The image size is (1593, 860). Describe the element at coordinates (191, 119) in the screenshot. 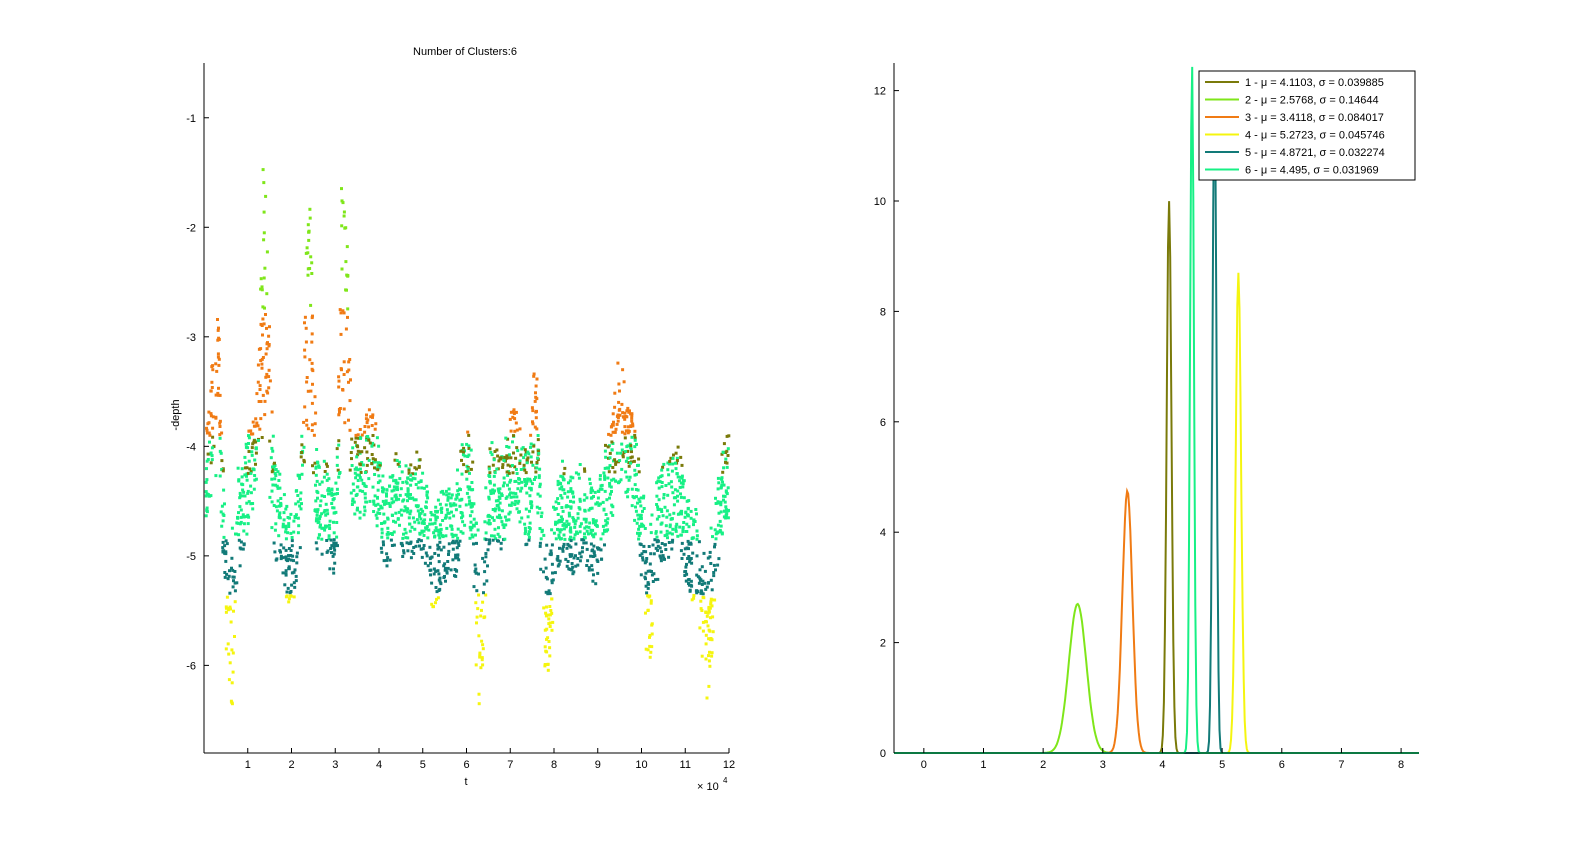

I see `y-tick-label: -1` at that location.